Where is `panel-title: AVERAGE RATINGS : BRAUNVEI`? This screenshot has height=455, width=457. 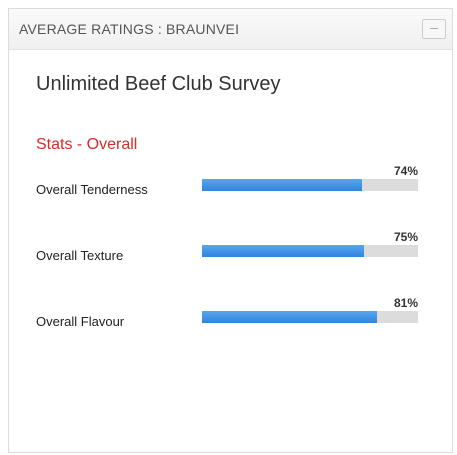 panel-title: AVERAGE RATINGS : BRAUNVEI is located at coordinates (129, 29).